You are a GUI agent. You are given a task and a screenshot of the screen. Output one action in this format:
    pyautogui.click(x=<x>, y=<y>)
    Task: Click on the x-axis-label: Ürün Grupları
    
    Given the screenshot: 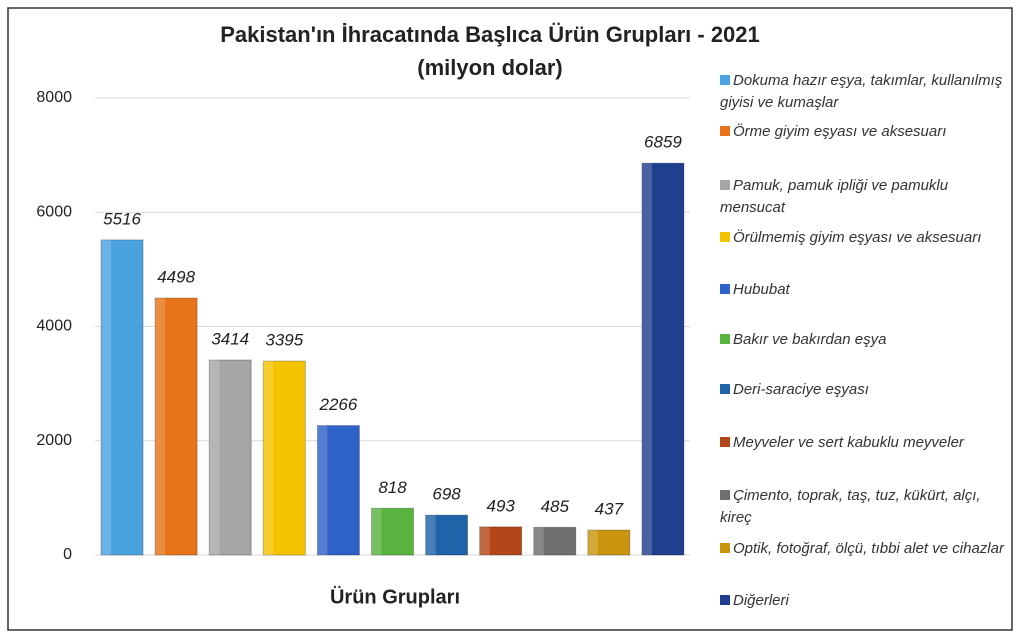 What is the action you would take?
    pyautogui.click(x=395, y=596)
    